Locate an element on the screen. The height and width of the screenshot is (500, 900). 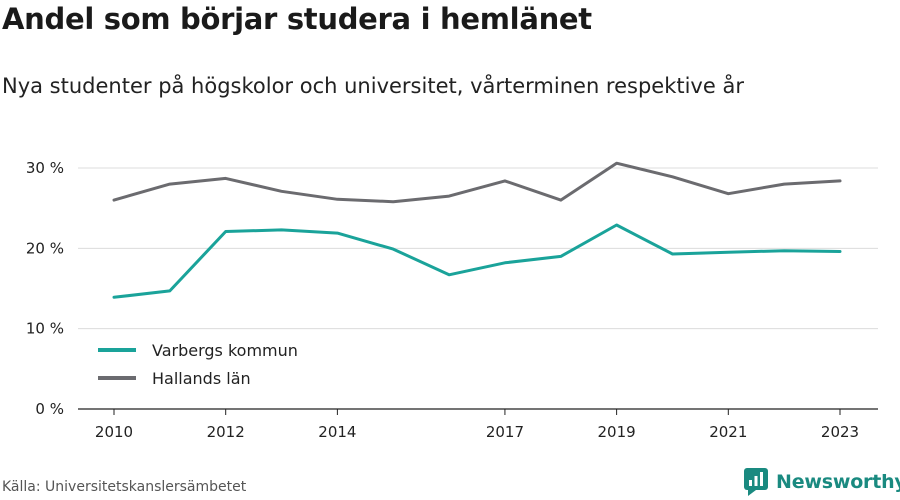
x-tick-label: 2012 is located at coordinates (226, 432).